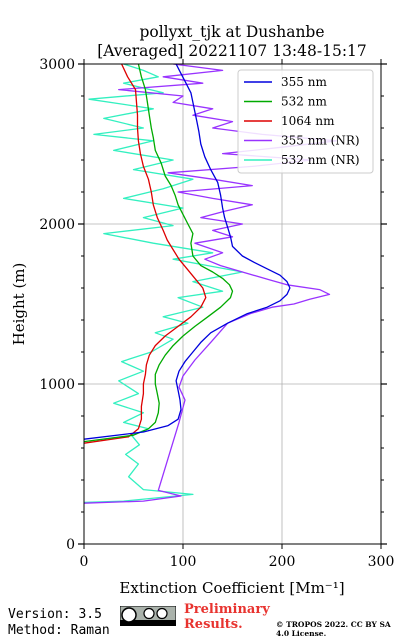 This screenshot has height=640, width=400. I want to click on y-tick-label: 3000, so click(57, 65).